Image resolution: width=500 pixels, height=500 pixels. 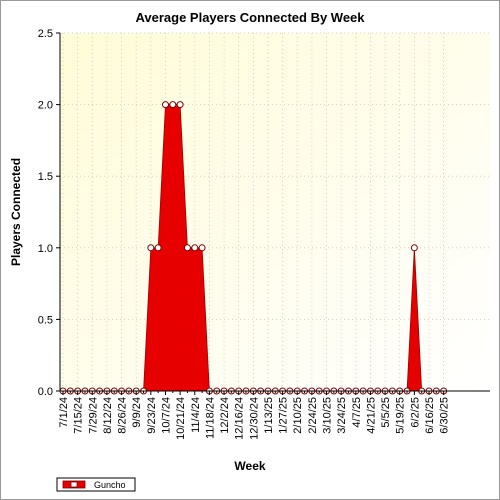 I want to click on x-tick-label: 6/2/25, so click(x=415, y=412).